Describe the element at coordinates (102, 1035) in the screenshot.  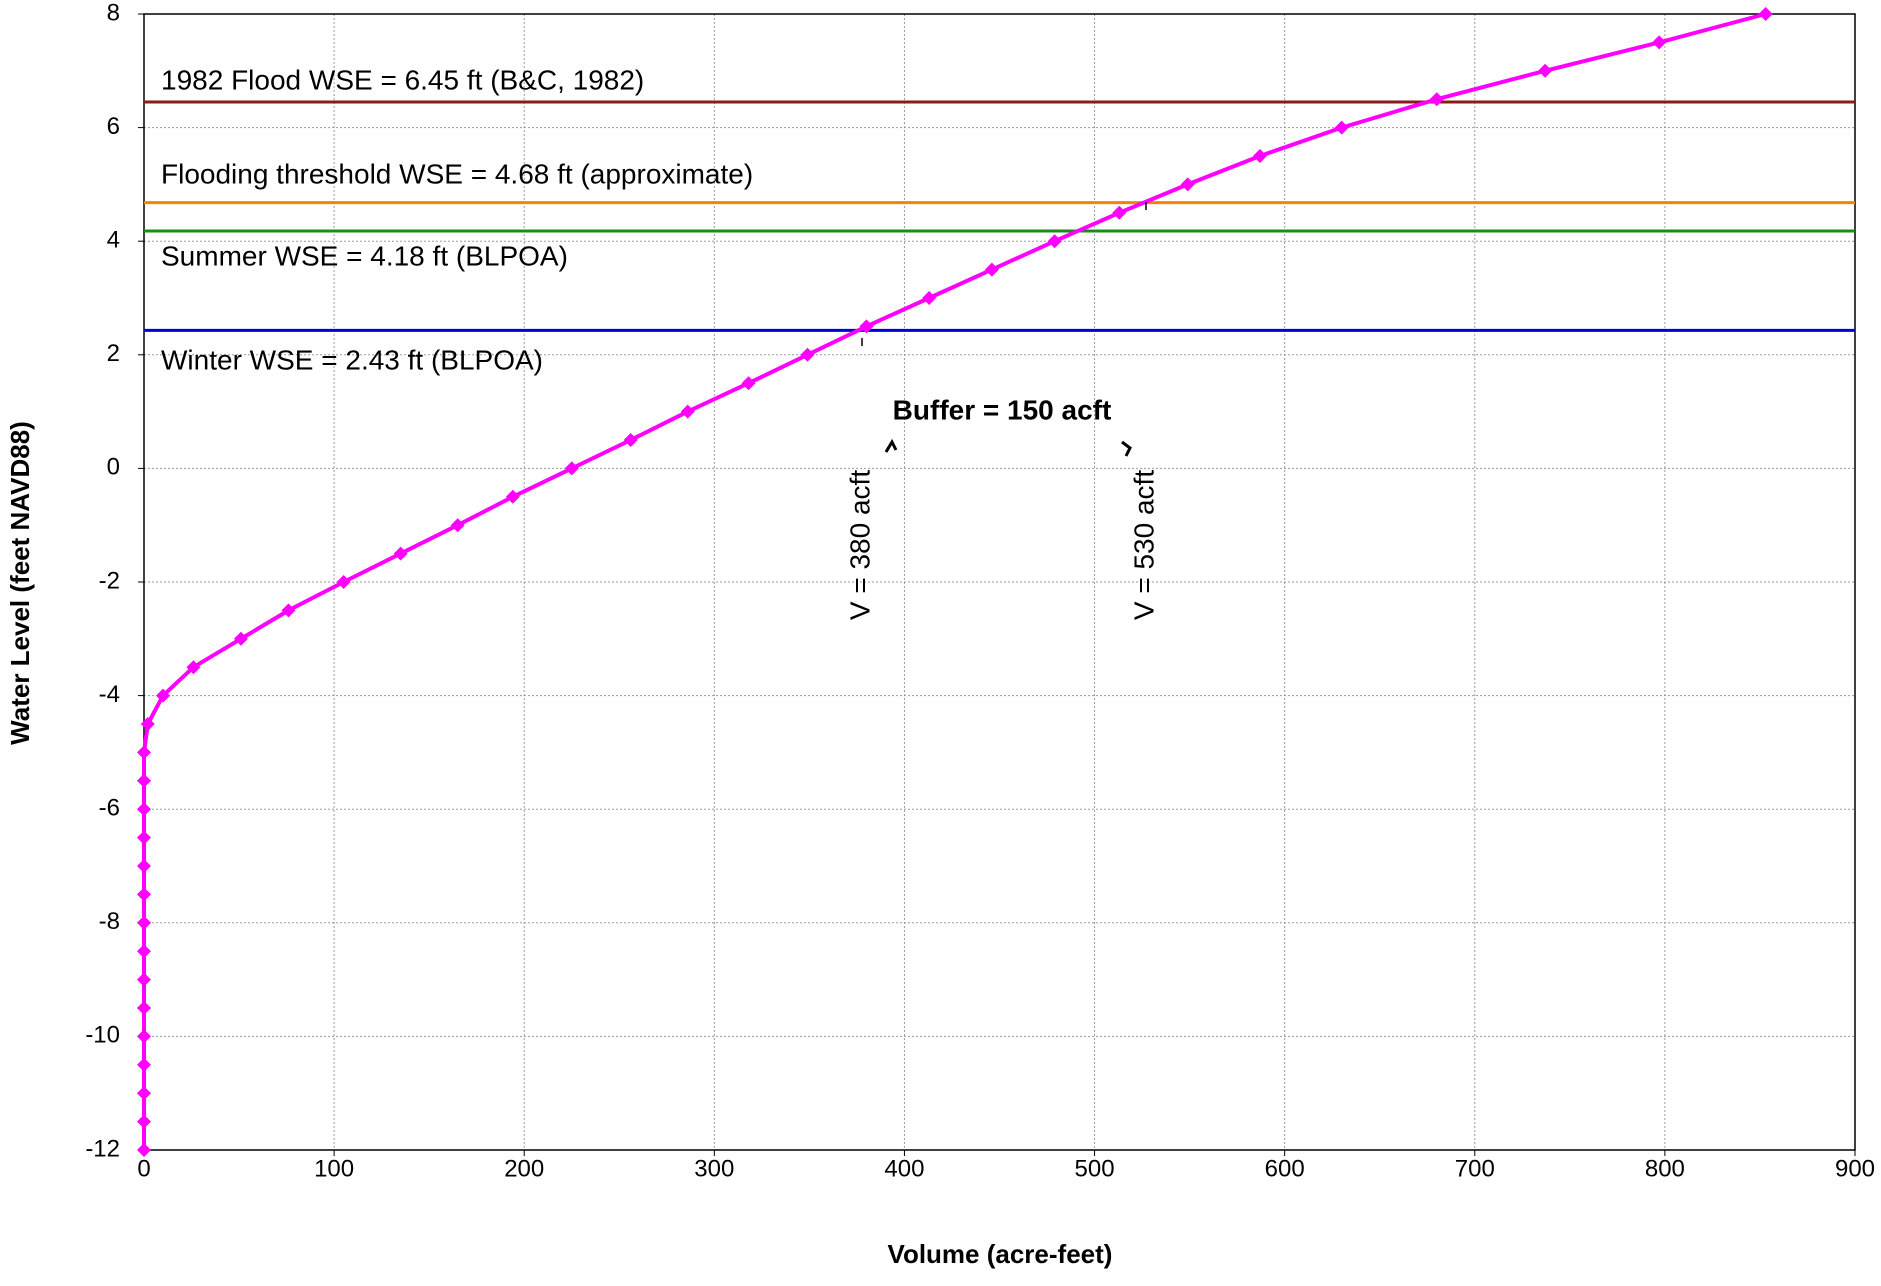
I see `y-tick-label: -10` at that location.